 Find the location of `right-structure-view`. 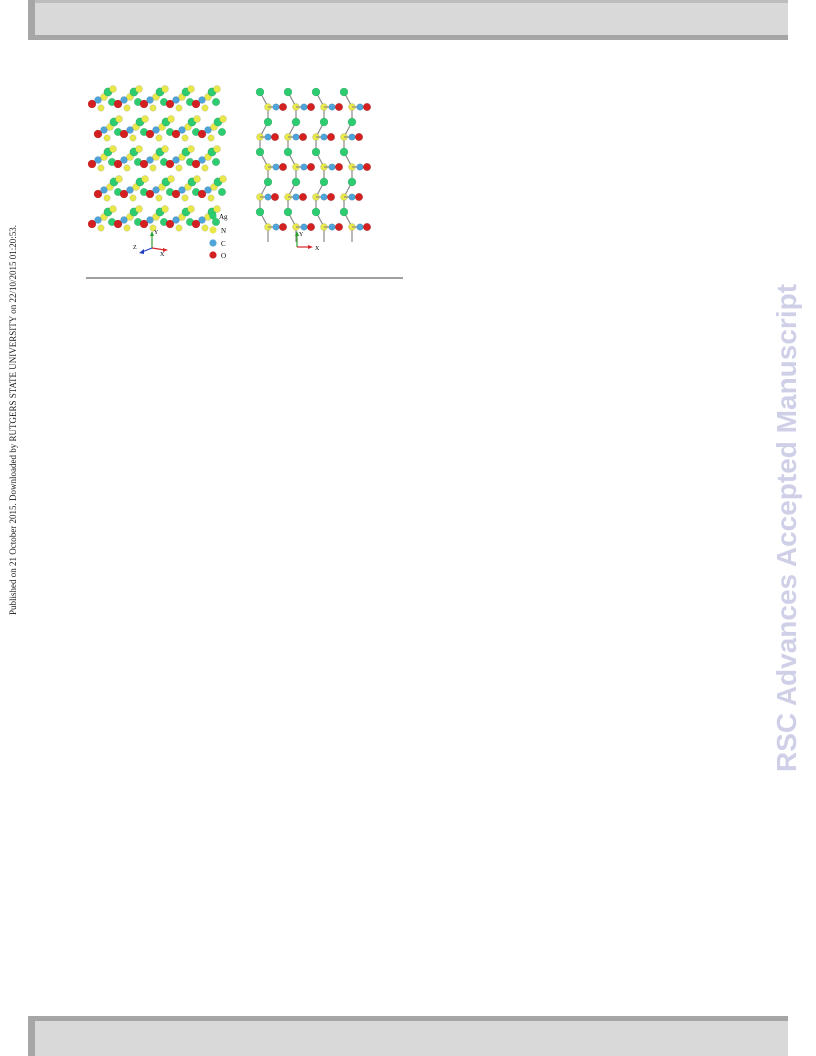

right-structure-view is located at coordinates (313, 164).